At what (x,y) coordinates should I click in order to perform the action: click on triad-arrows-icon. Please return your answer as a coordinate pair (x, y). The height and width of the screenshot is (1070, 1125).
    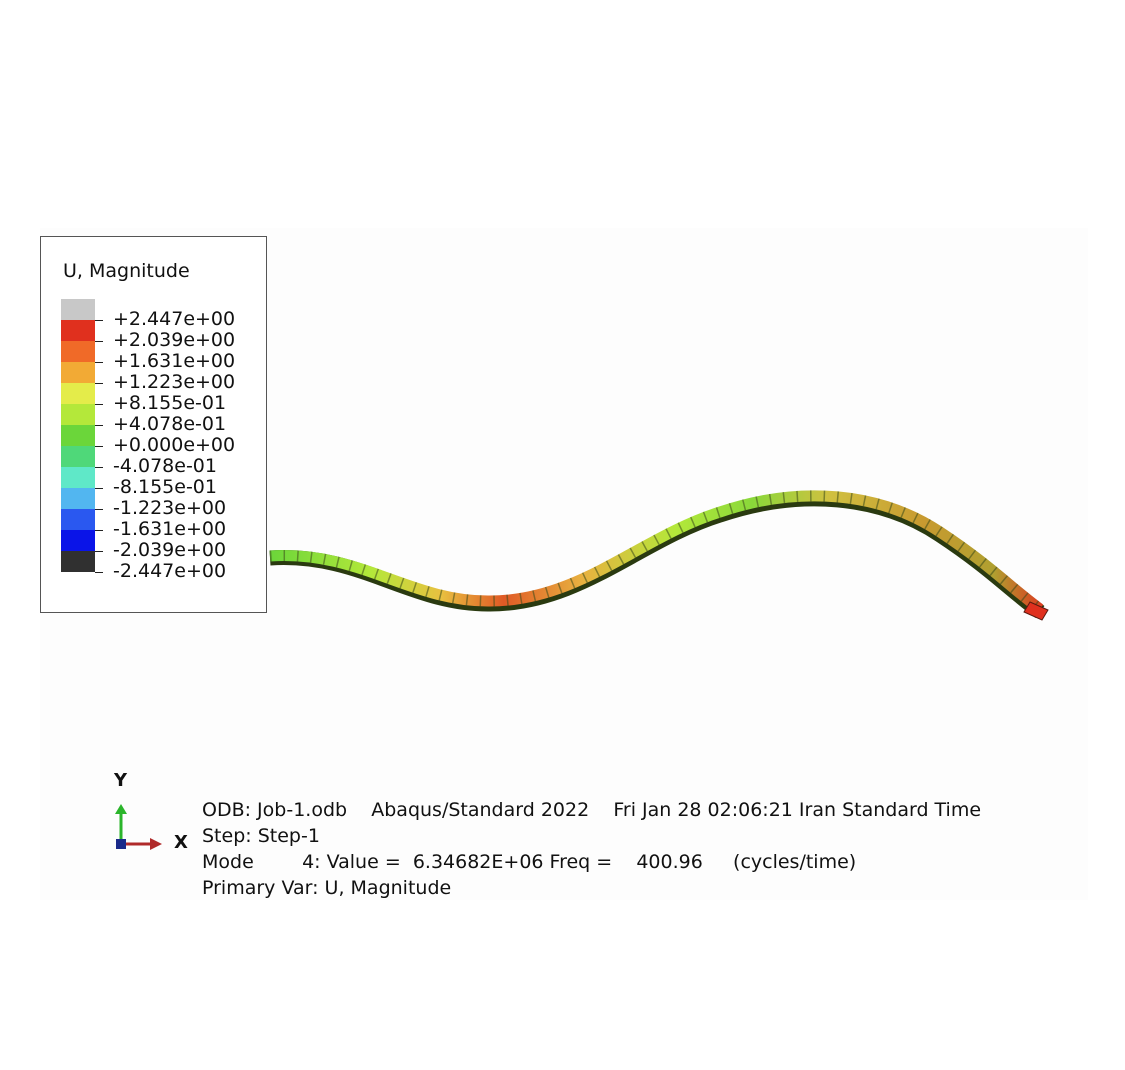
    Looking at the image, I should click on (138, 827).